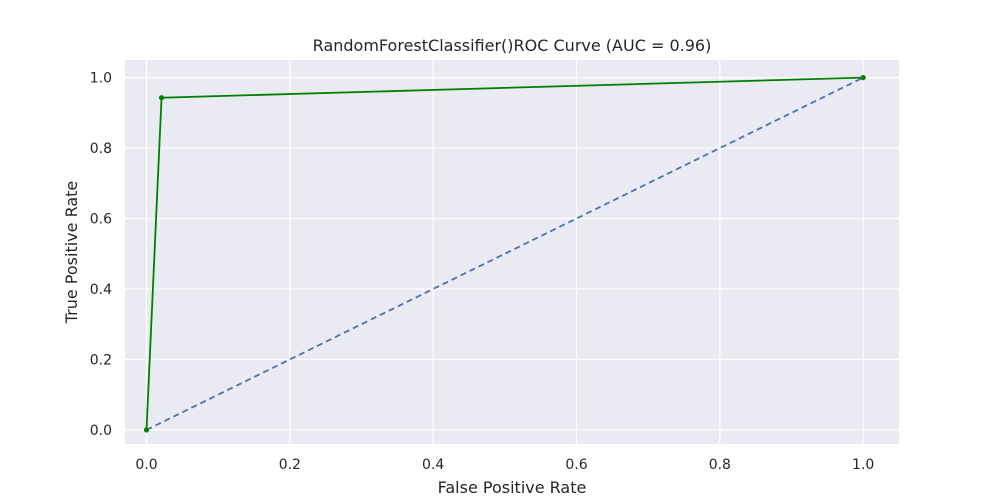 The image size is (1000, 500). What do you see at coordinates (433, 465) in the screenshot?
I see `x-tick-label: 0.4` at bounding box center [433, 465].